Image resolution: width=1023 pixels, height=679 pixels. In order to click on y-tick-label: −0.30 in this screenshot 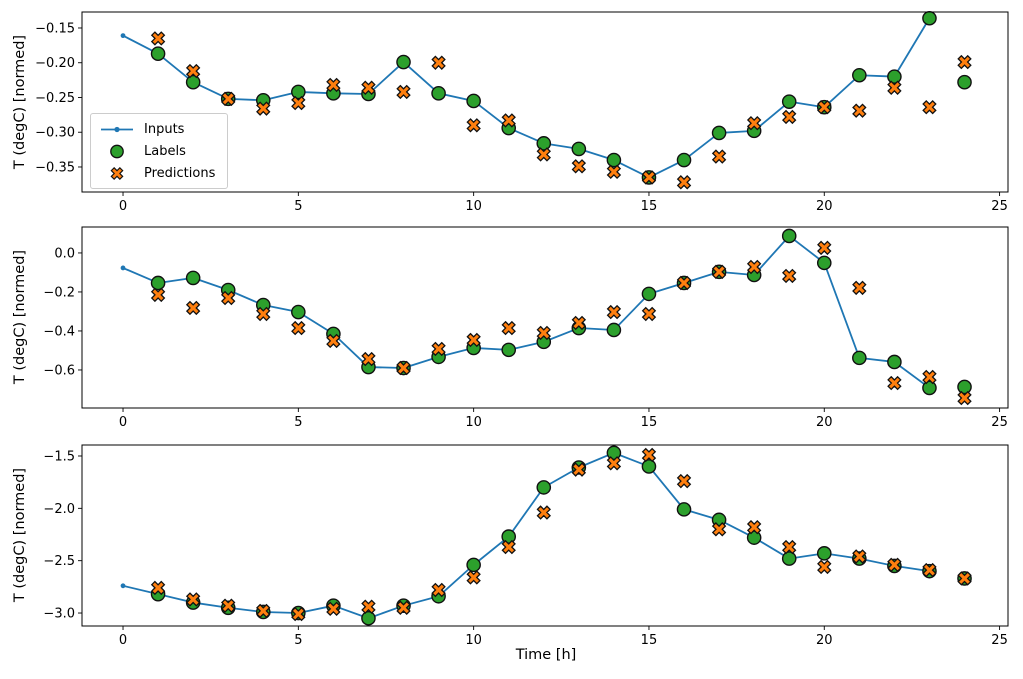, I will do `click(55, 133)`.